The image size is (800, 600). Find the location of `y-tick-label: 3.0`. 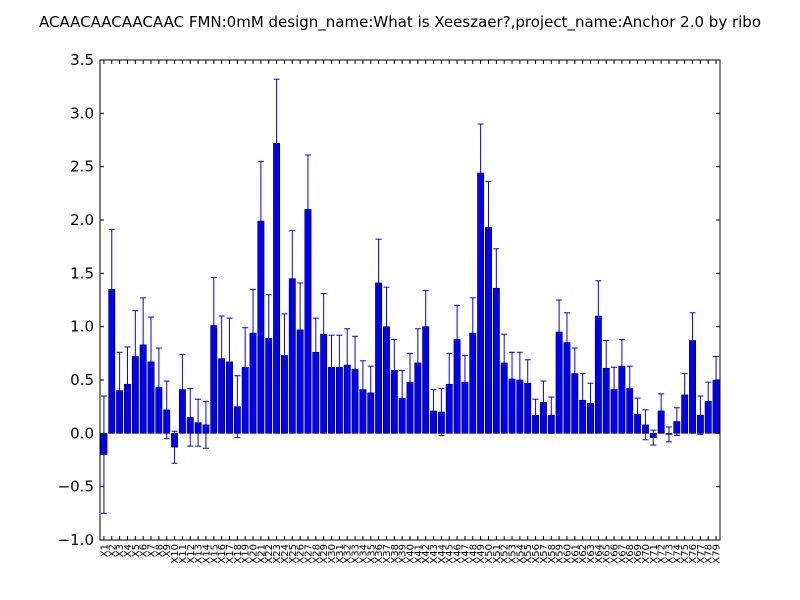

y-tick-label: 3.0 is located at coordinates (82, 113).